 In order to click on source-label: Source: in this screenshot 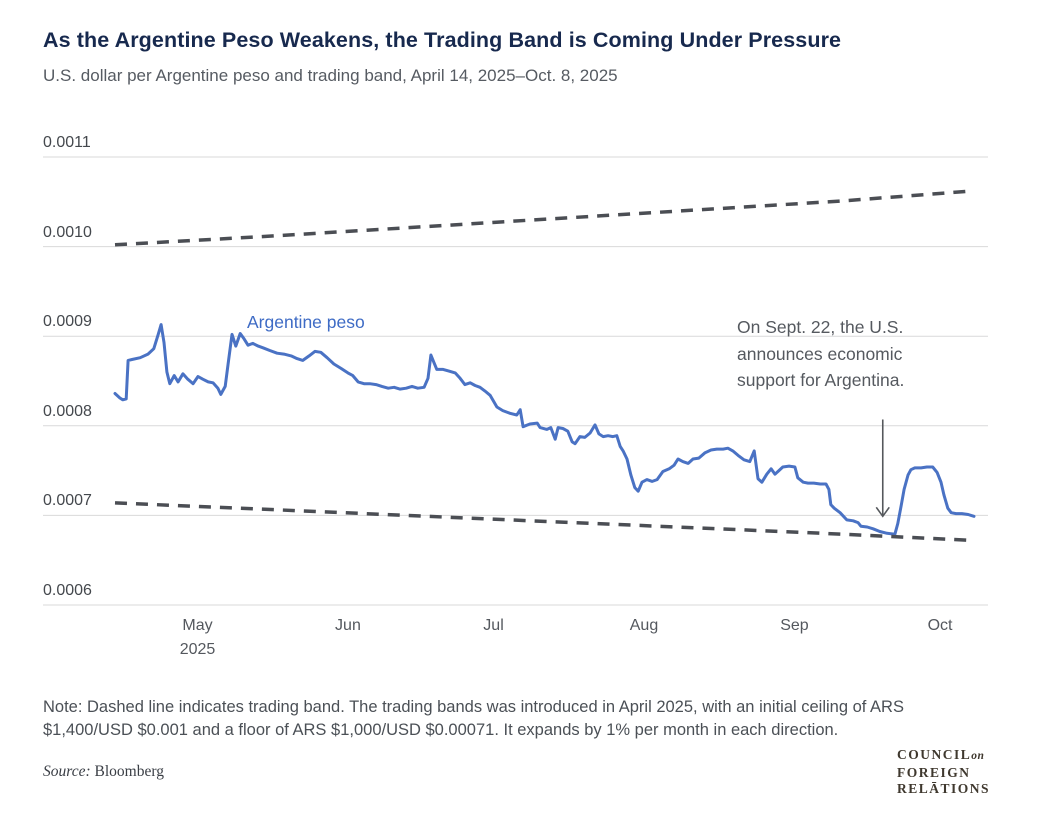, I will do `click(67, 771)`.